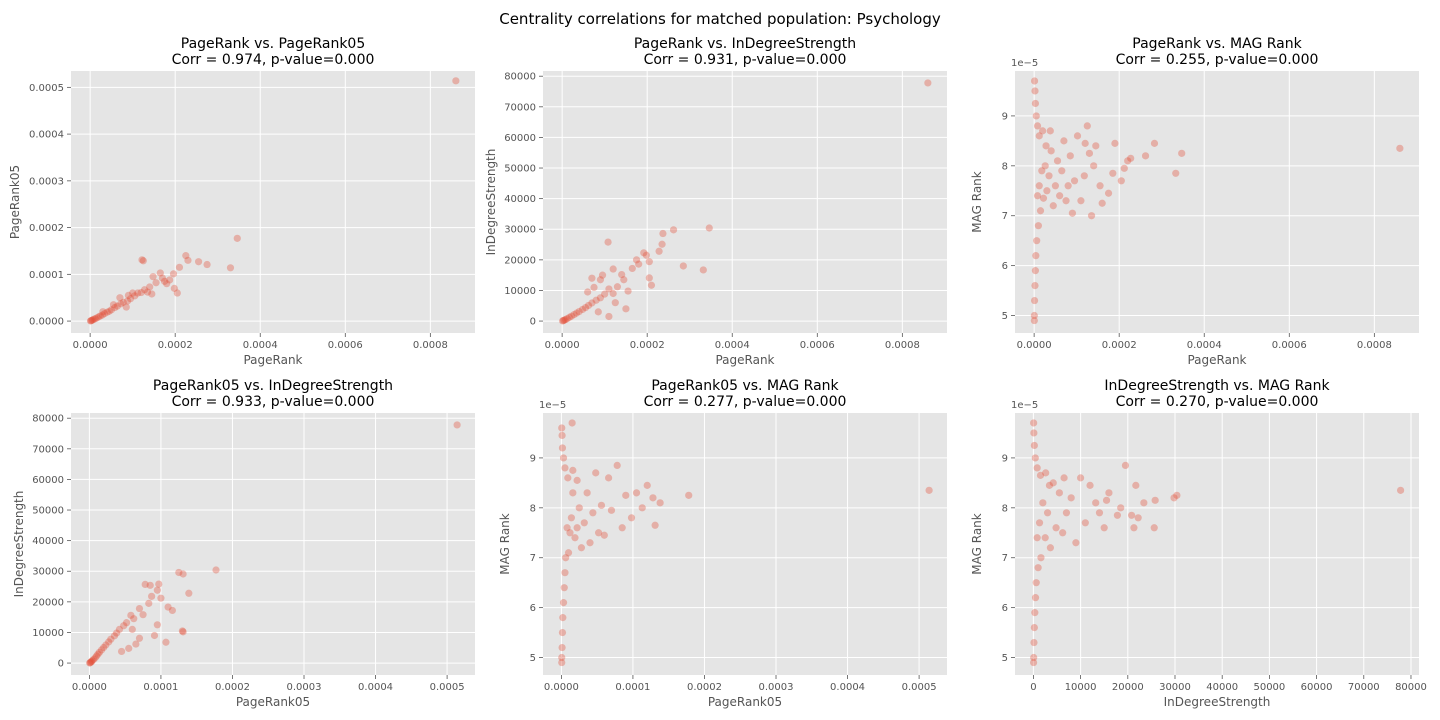 The image size is (1440, 720). What do you see at coordinates (273, 44) in the screenshot?
I see `panel-title: PageRank vs. PageRank05` at bounding box center [273, 44].